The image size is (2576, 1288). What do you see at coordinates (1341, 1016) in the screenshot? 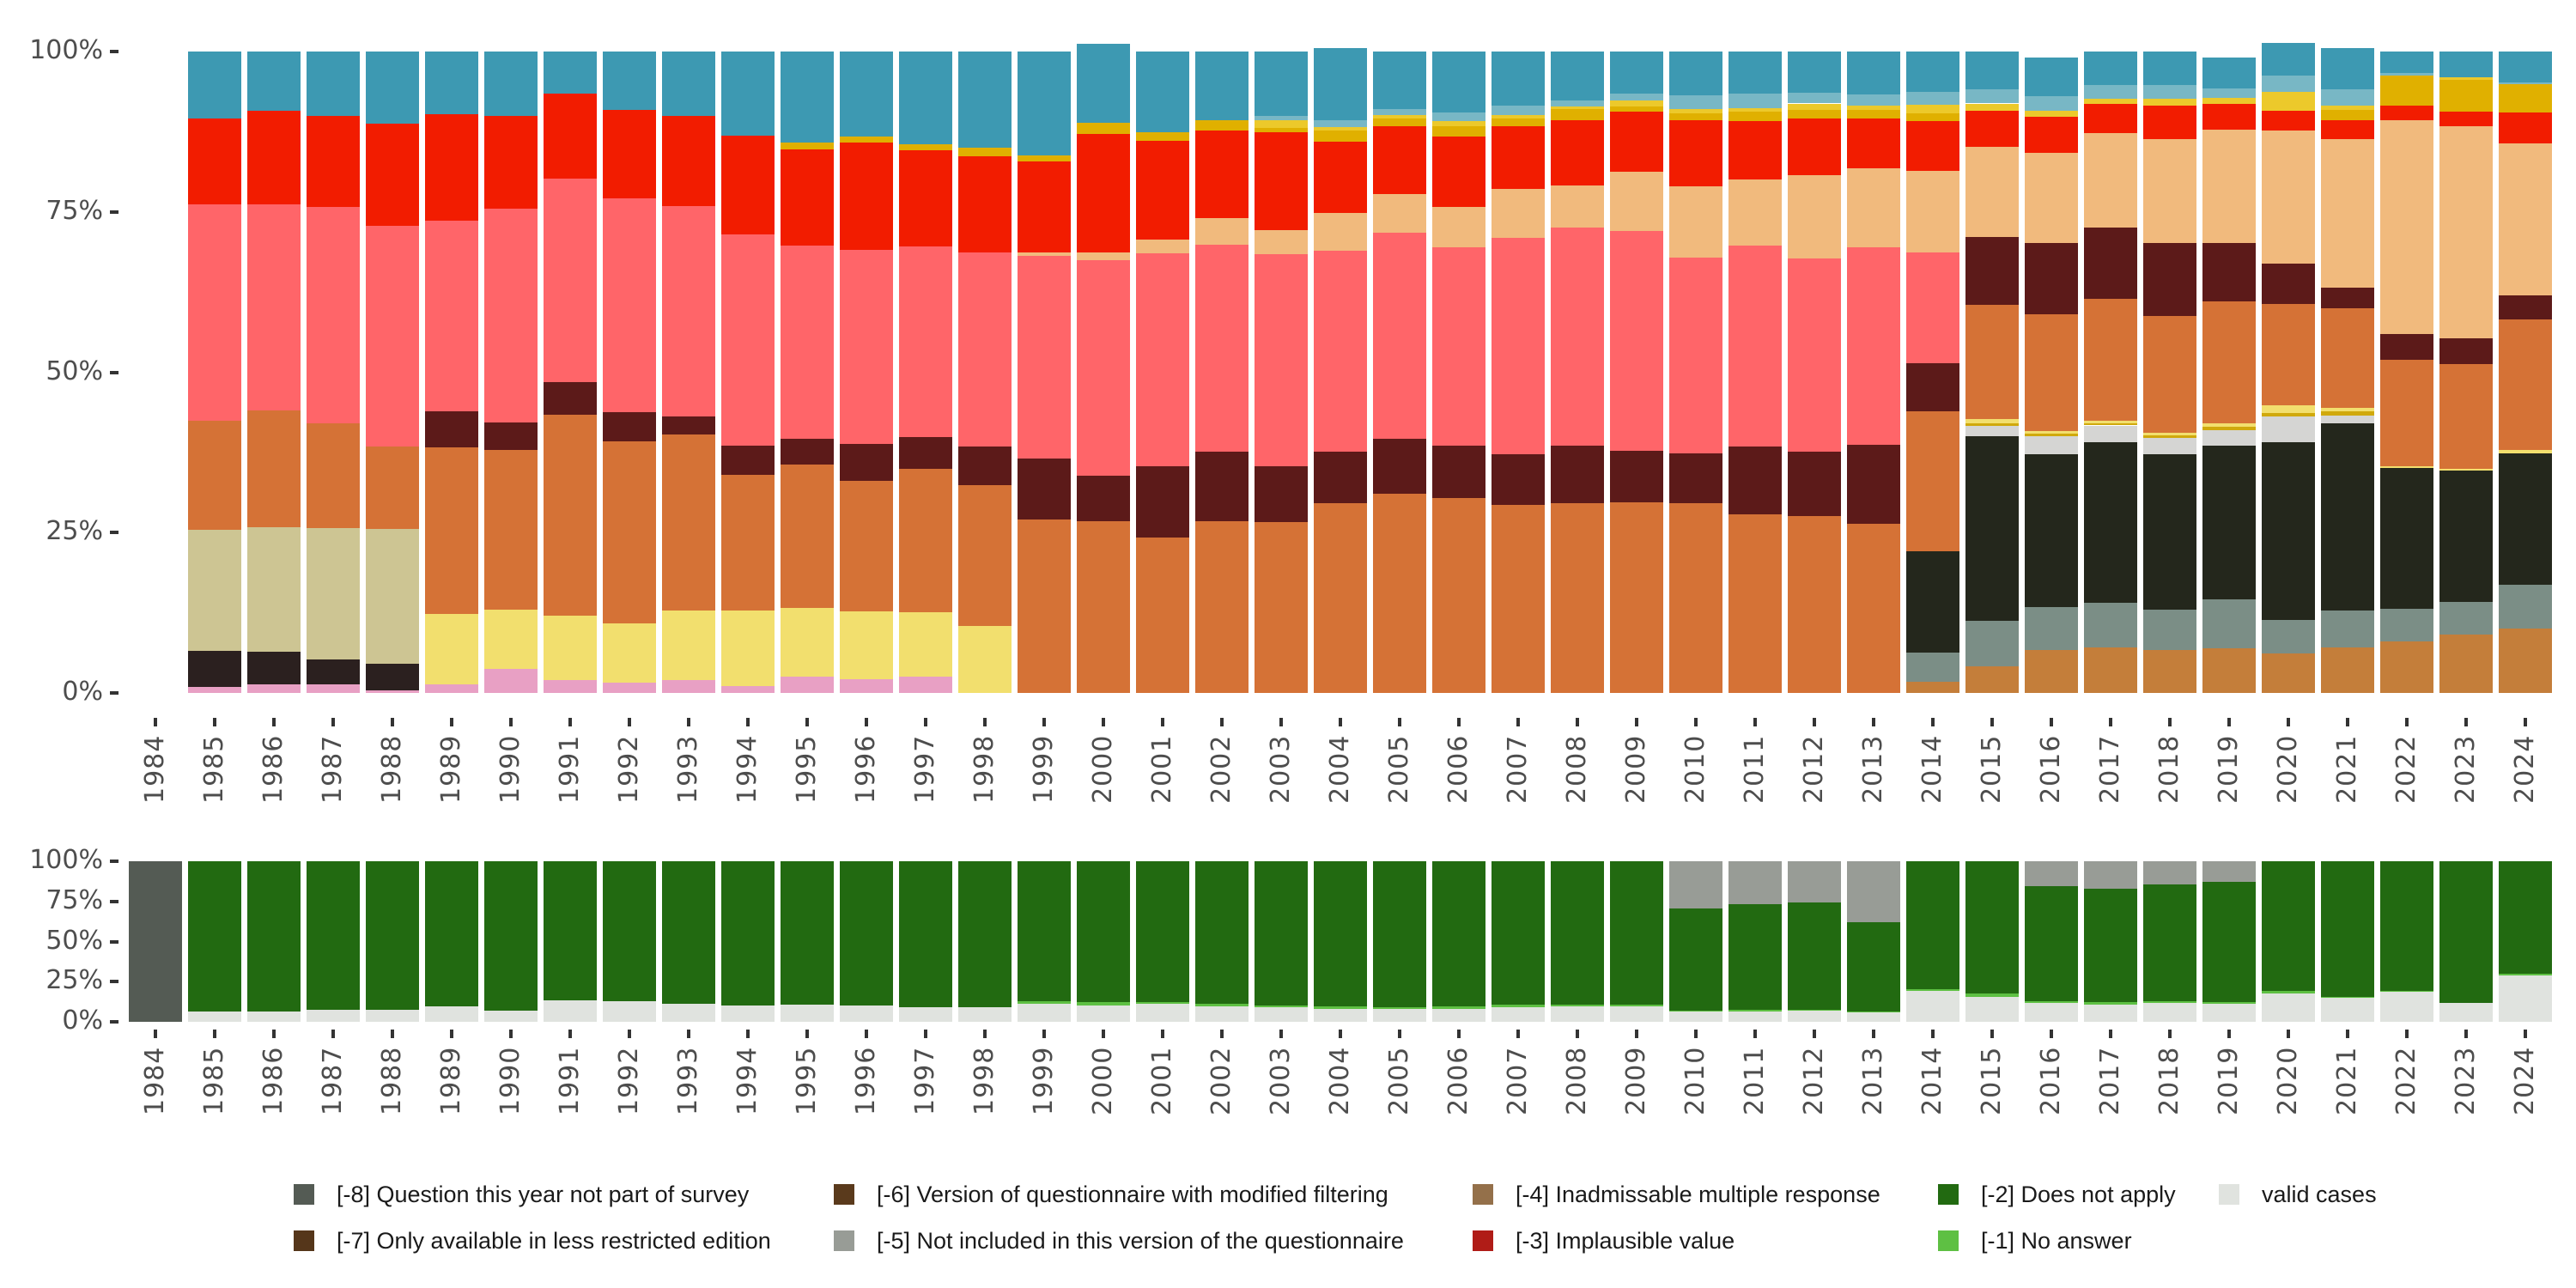
I see `bar-segment-2004-valid-cases` at bounding box center [1341, 1016].